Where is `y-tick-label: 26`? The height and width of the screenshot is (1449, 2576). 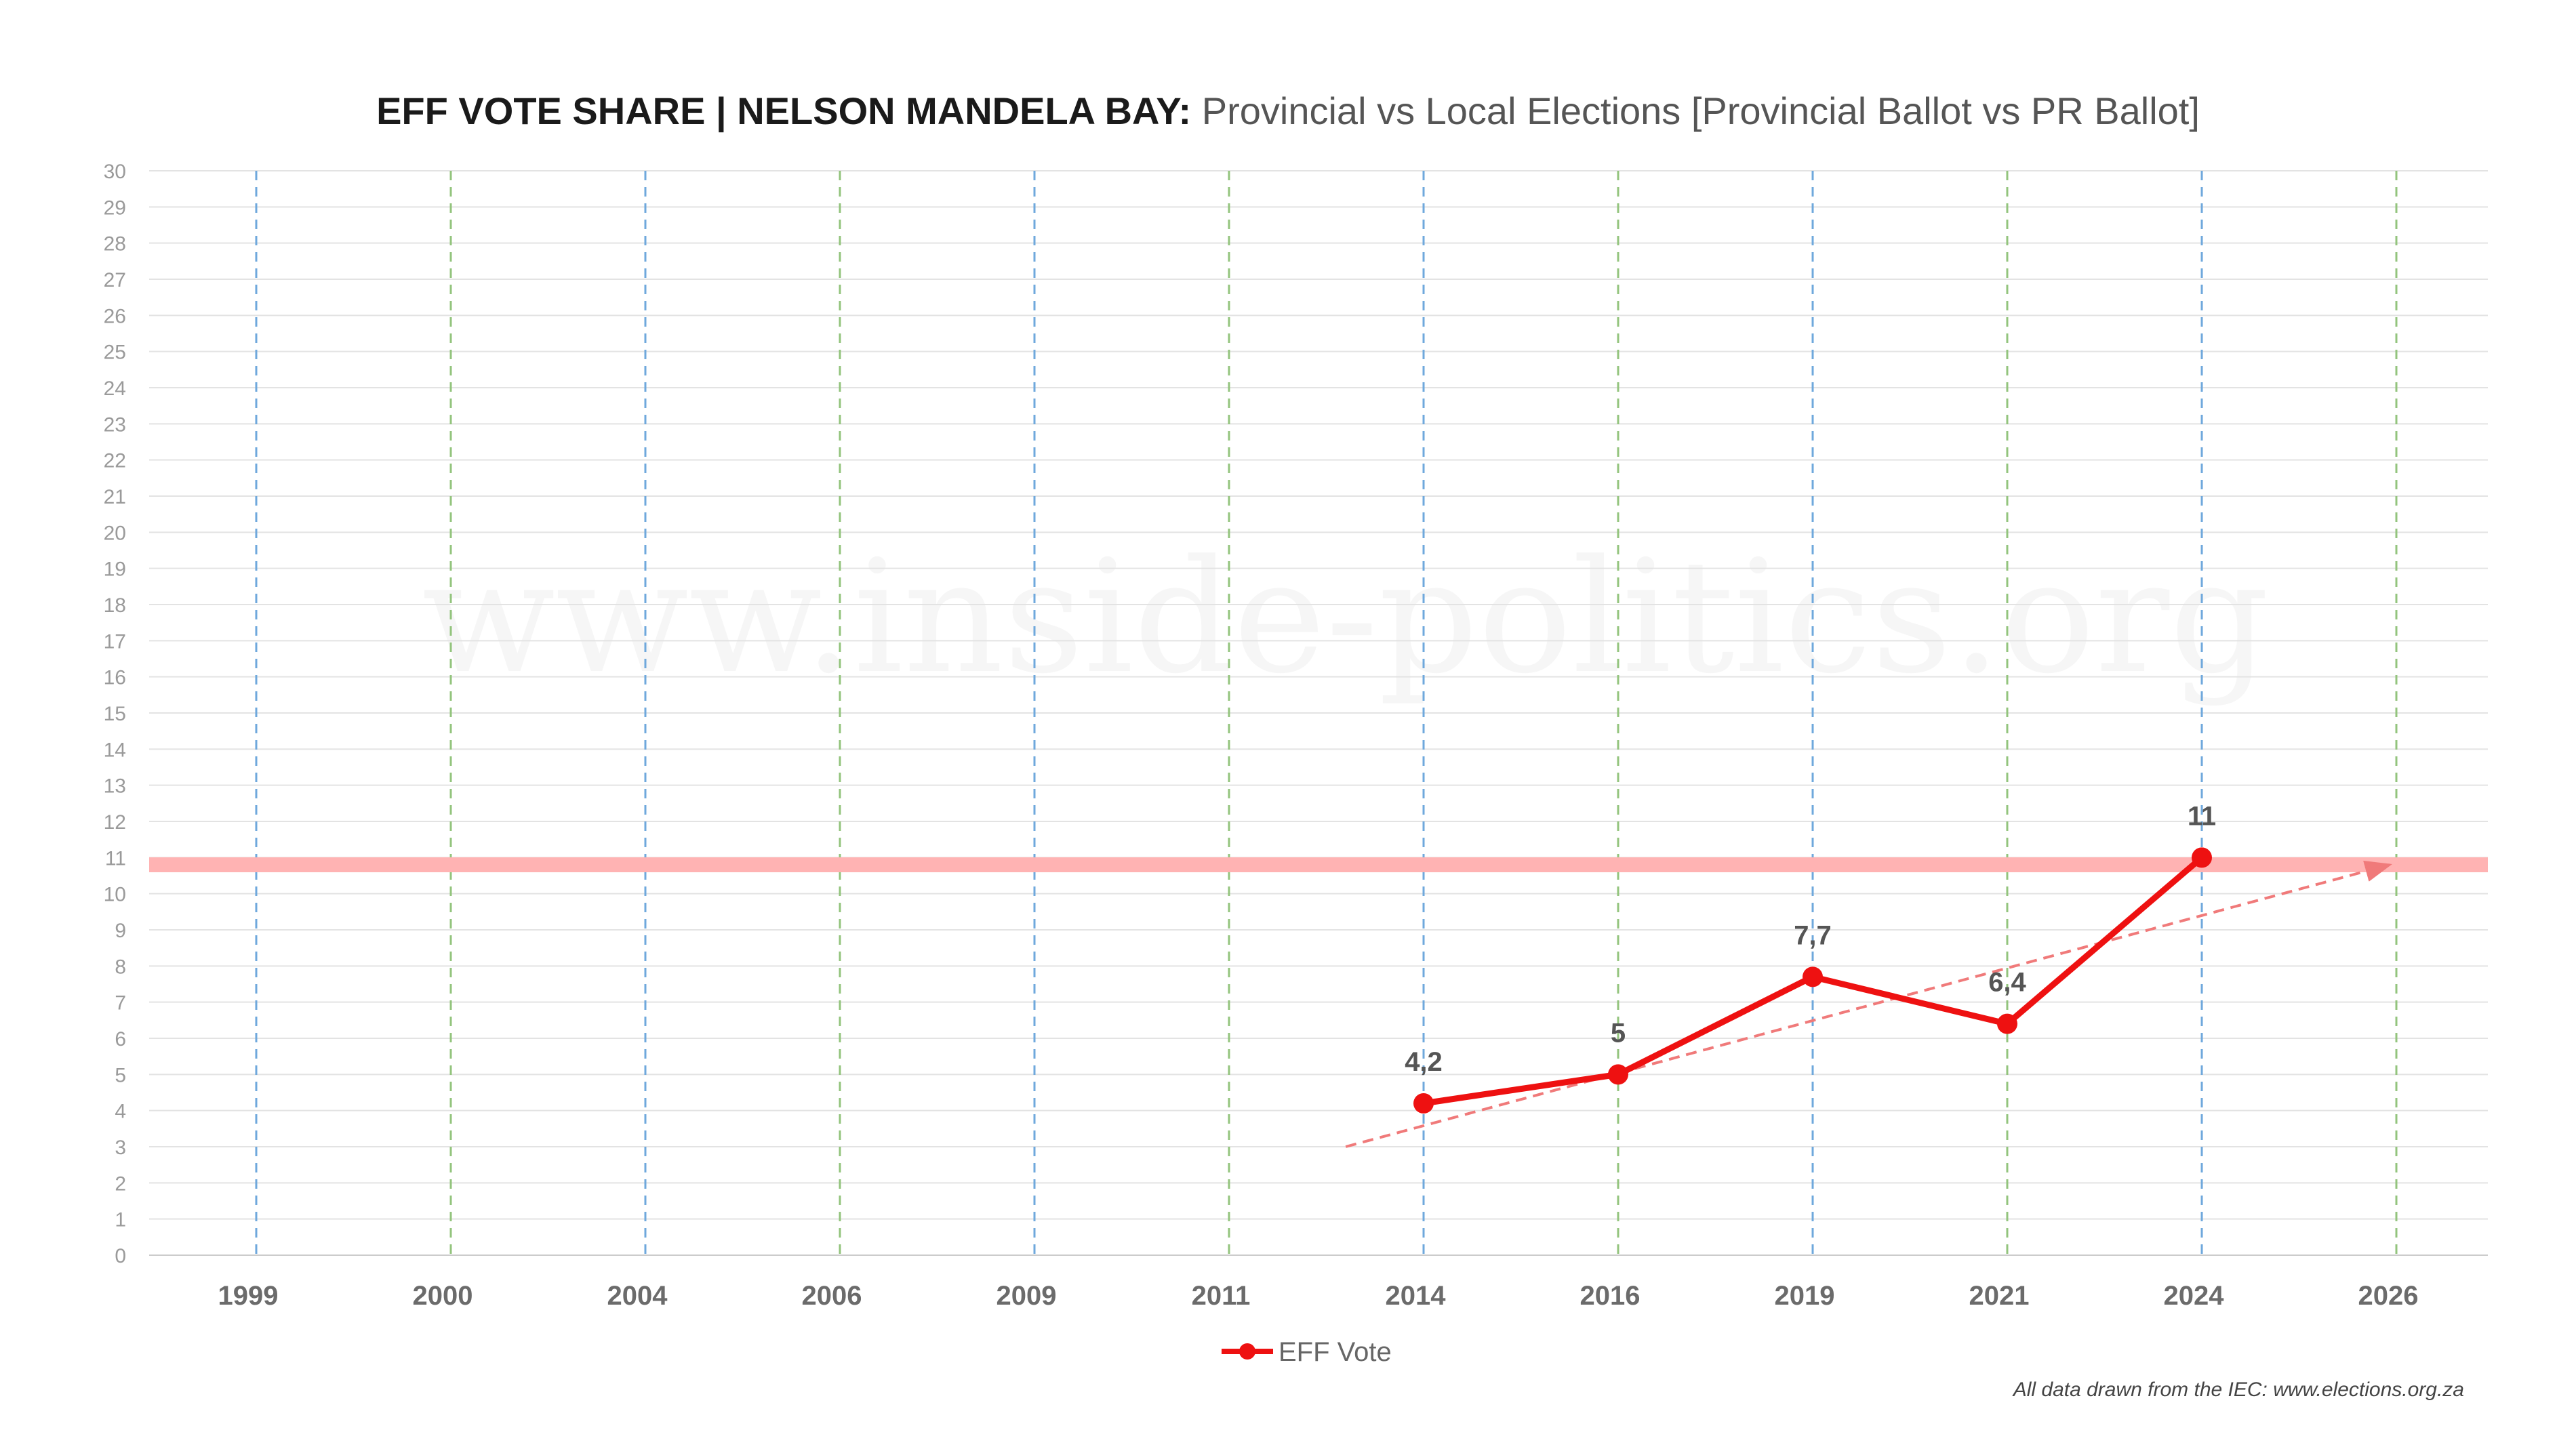
y-tick-label: 26 is located at coordinates (115, 316).